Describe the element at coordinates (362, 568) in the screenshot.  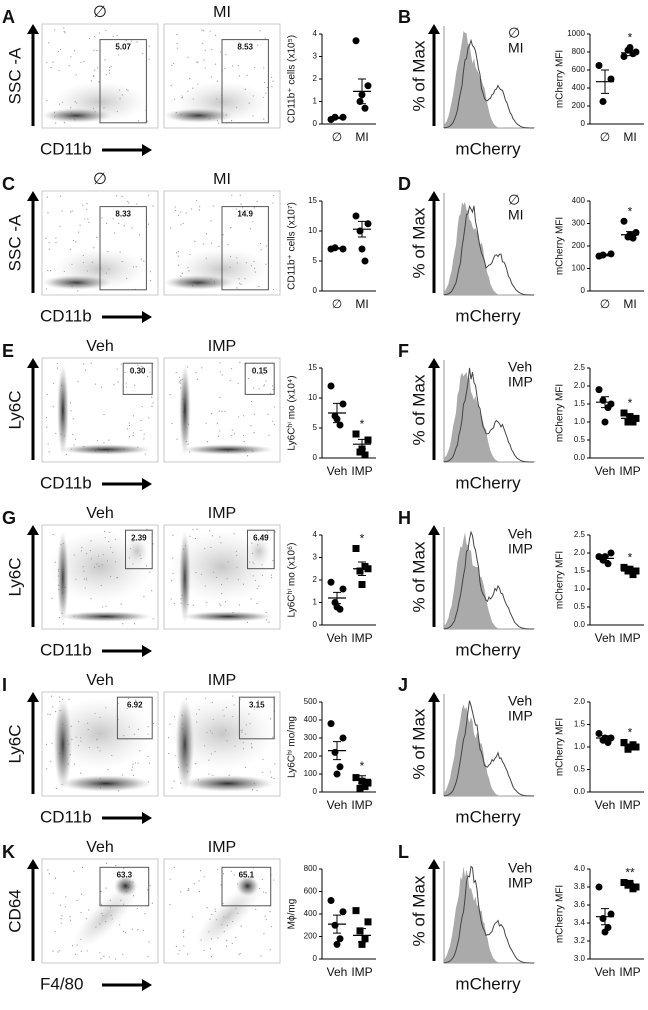
I see `error-bar` at that location.